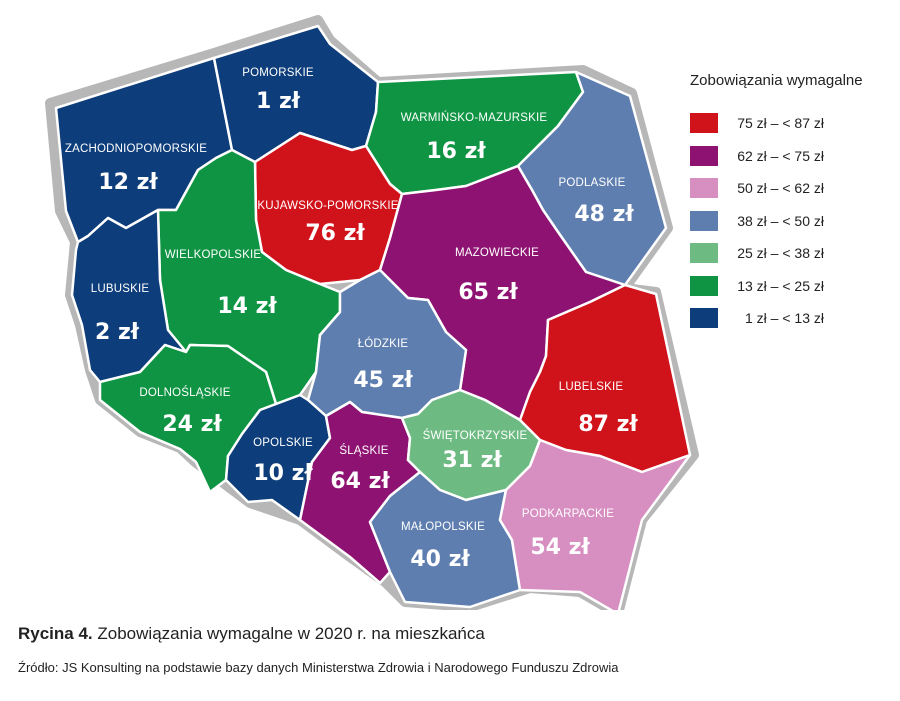  I want to click on legend-label: 62 zł – < 75 zł, so click(780, 155).